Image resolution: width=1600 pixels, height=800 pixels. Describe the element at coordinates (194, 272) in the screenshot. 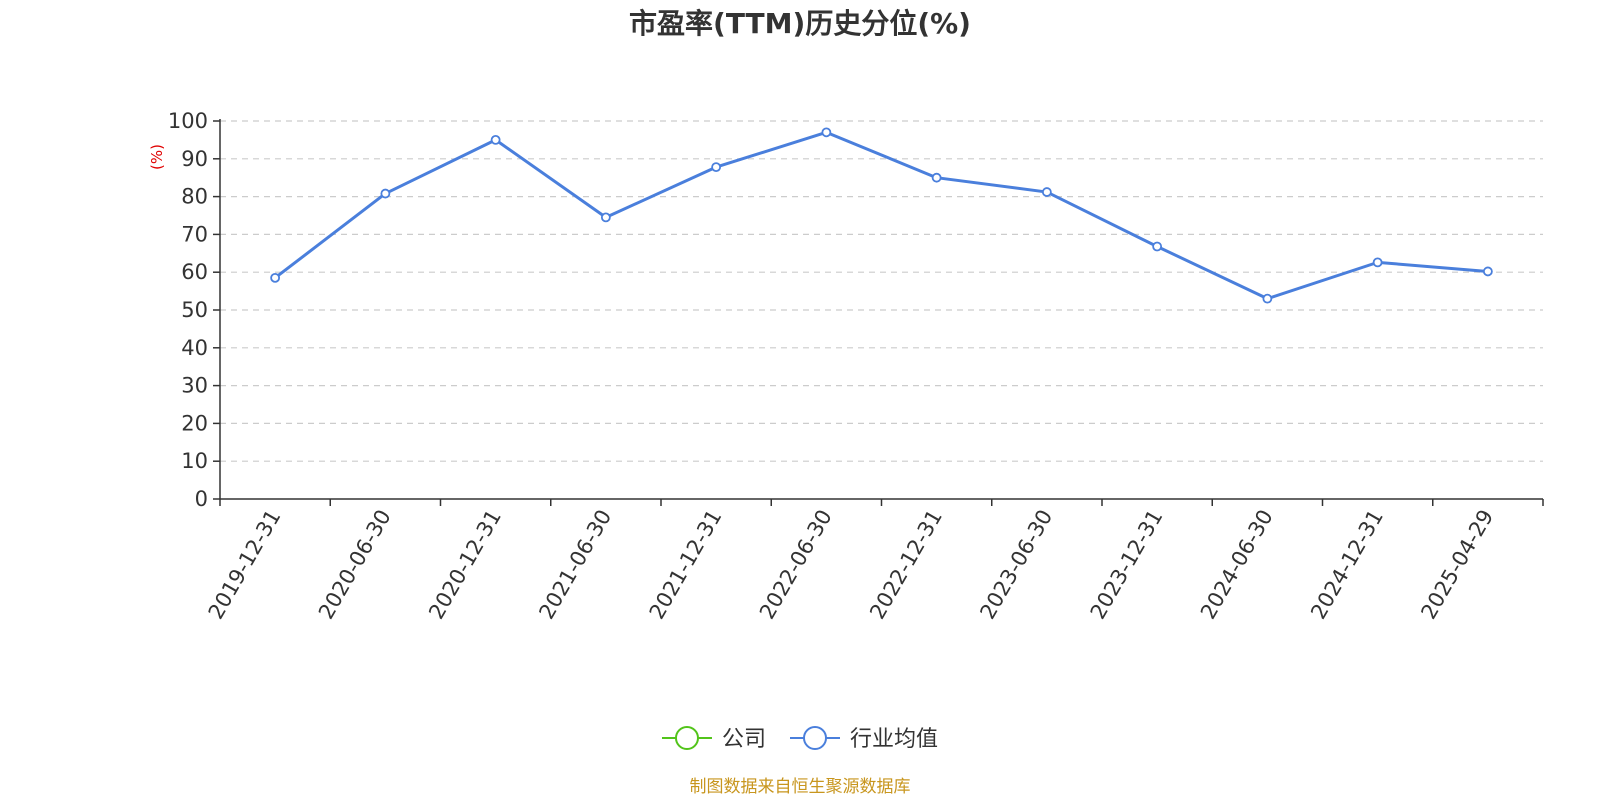

I see `y-tick-label: 60` at that location.